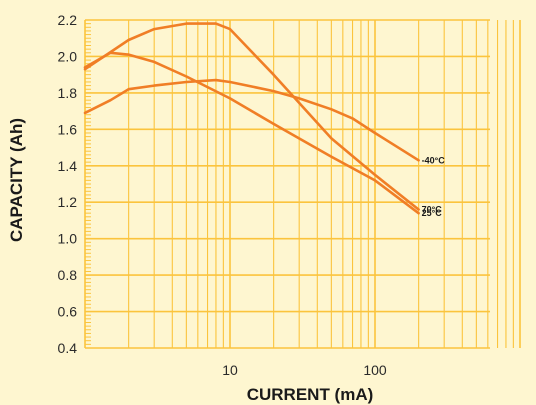 This screenshot has height=405, width=536. I want to click on y-tick-label: 1.4, so click(68, 166).